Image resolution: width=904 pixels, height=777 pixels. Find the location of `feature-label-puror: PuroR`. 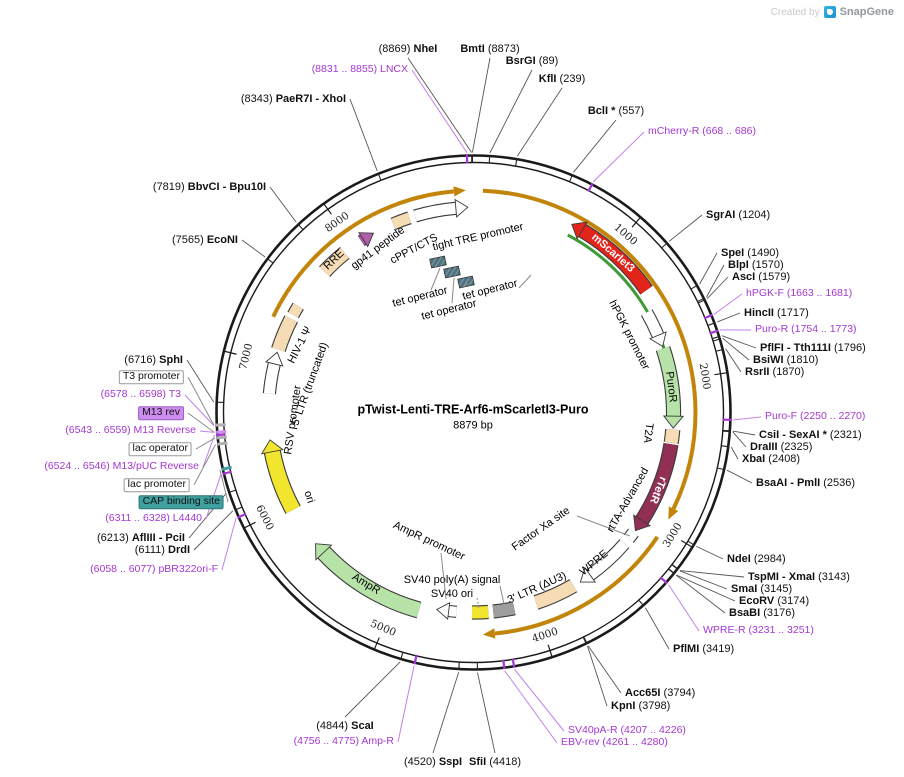

feature-label-puror: PuroR is located at coordinates (671, 387).